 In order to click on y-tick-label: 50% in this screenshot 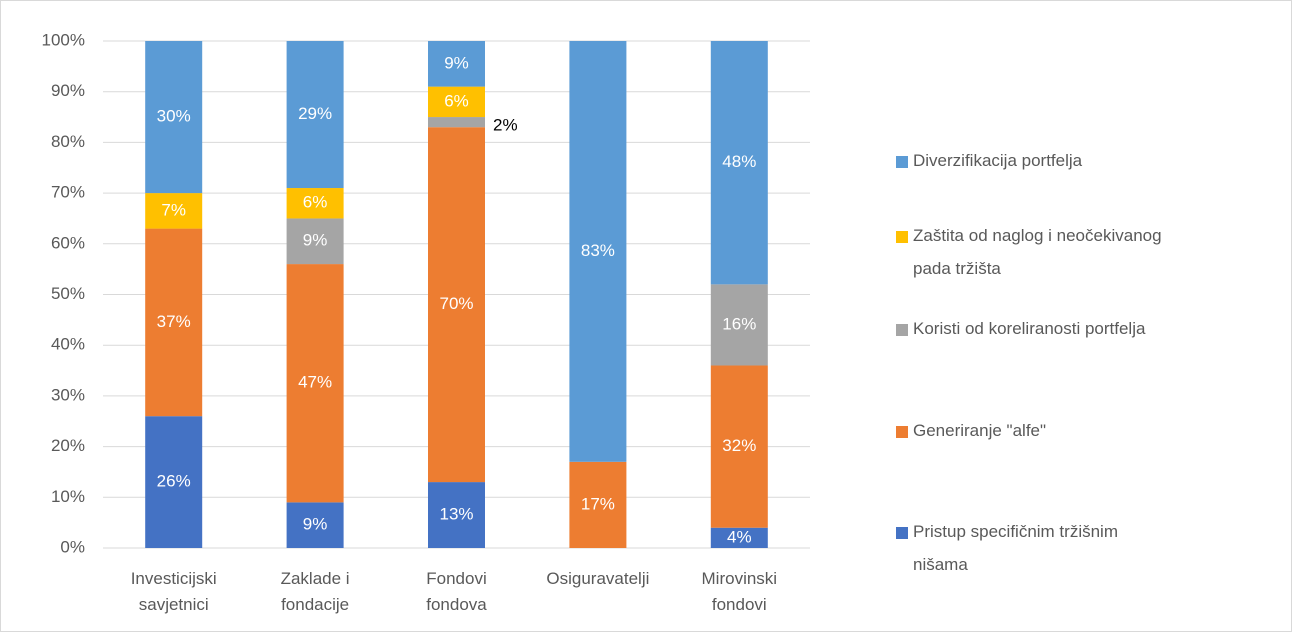, I will do `click(68, 293)`.